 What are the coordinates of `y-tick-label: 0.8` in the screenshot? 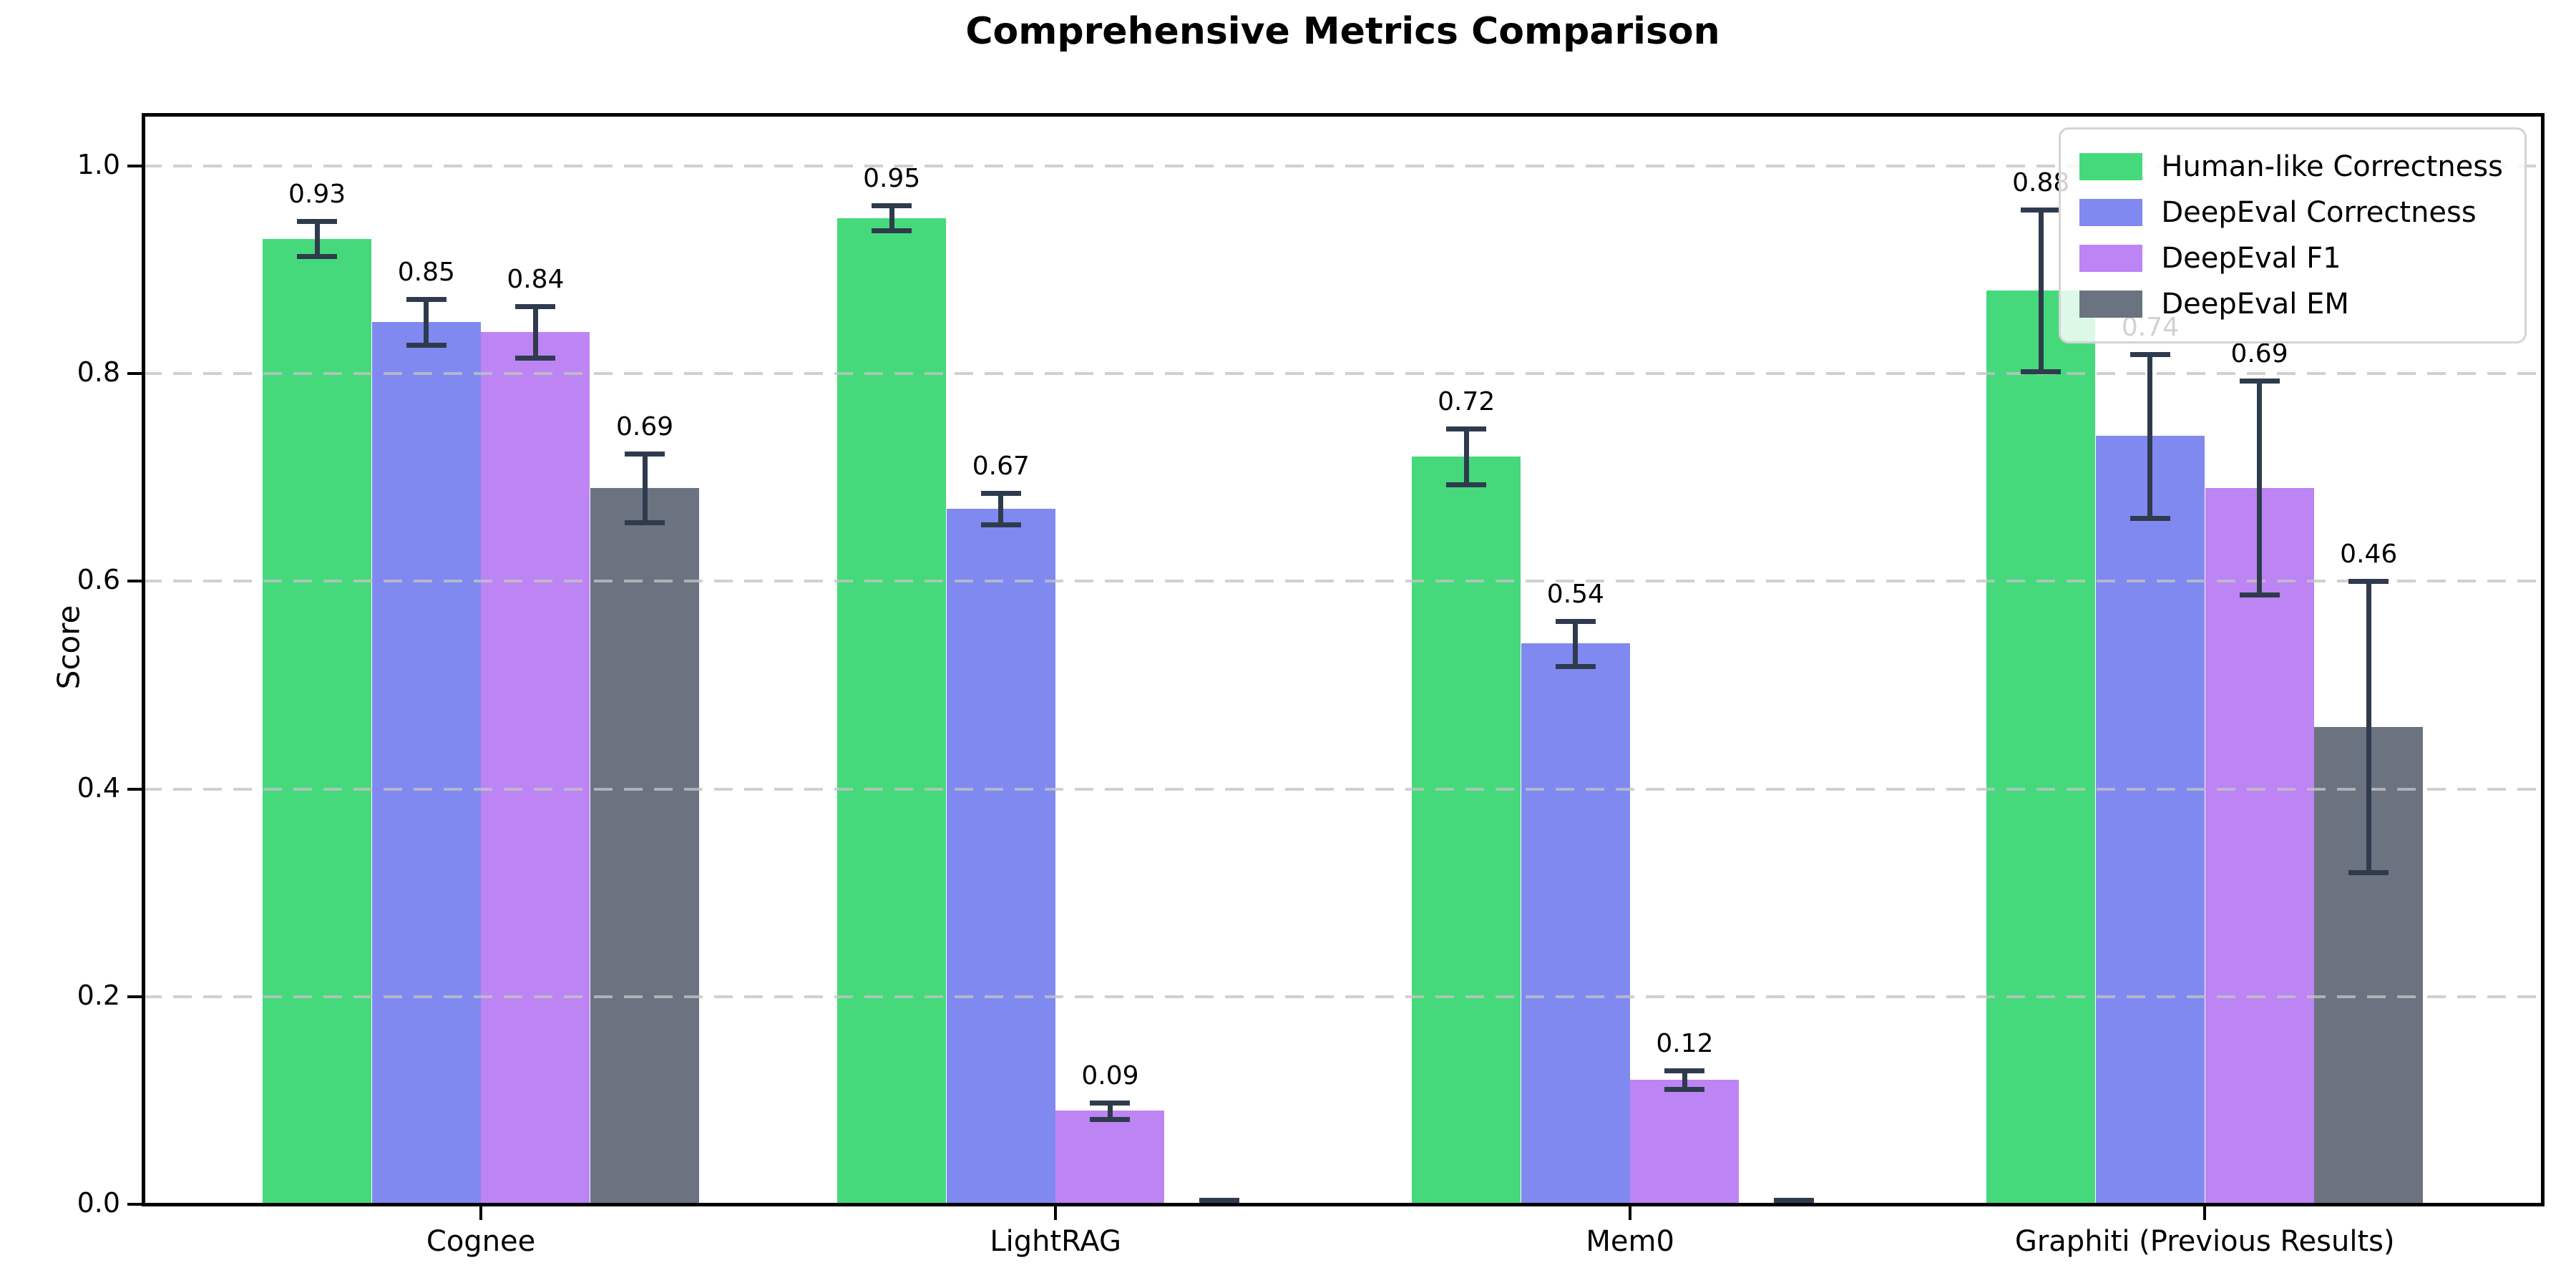 It's located at (98, 372).